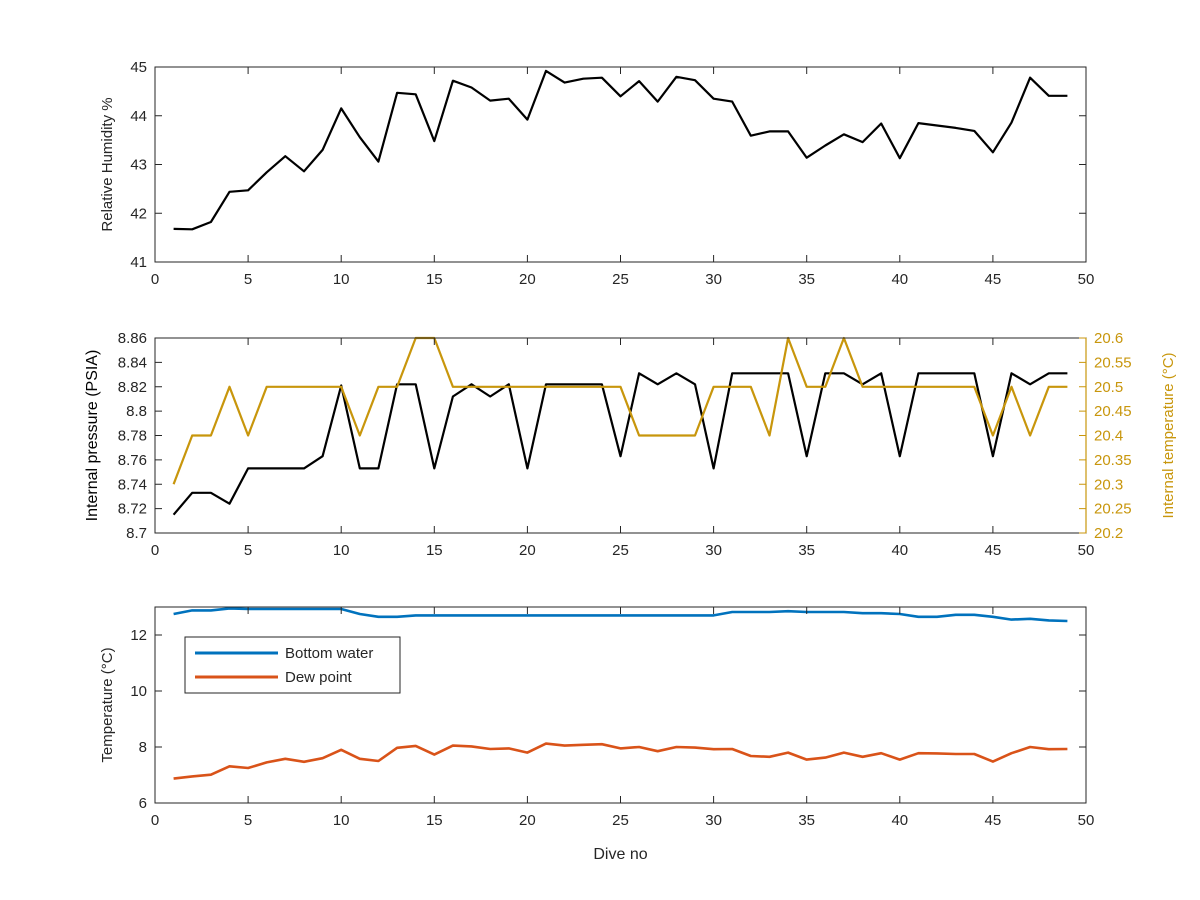 The width and height of the screenshot is (1200, 900). Describe the element at coordinates (138, 213) in the screenshot. I see `y-tick-label: 42` at that location.